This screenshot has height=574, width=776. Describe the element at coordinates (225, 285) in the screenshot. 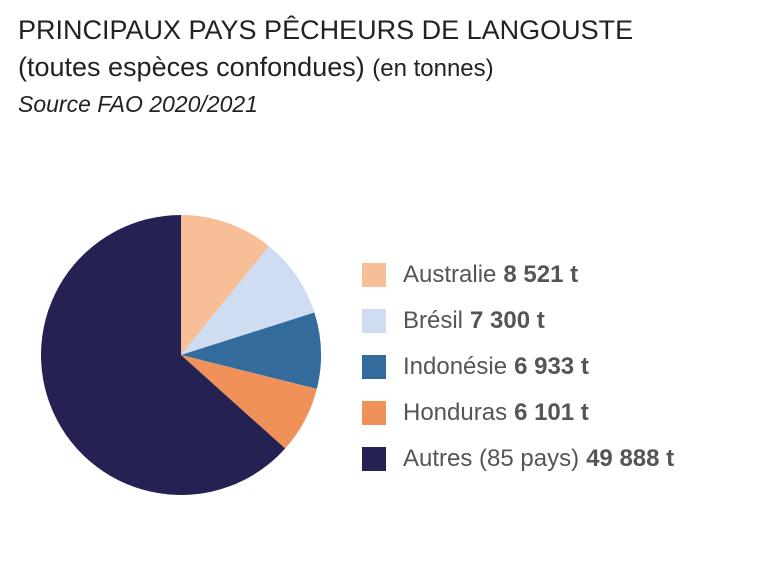

I see `pie-slice-australie` at that location.